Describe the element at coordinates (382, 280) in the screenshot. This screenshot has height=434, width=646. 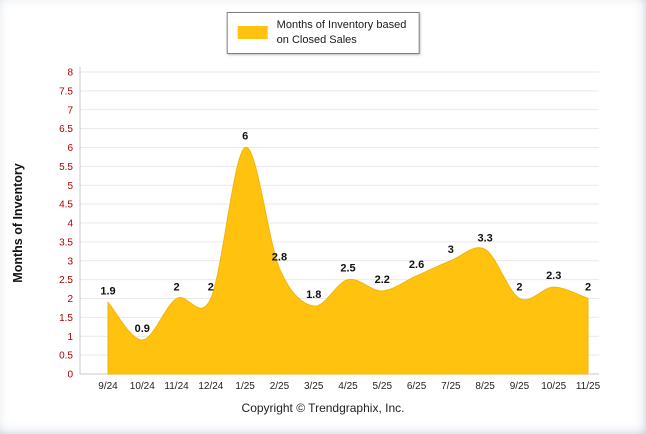
I see `data-label: 2.2` at that location.